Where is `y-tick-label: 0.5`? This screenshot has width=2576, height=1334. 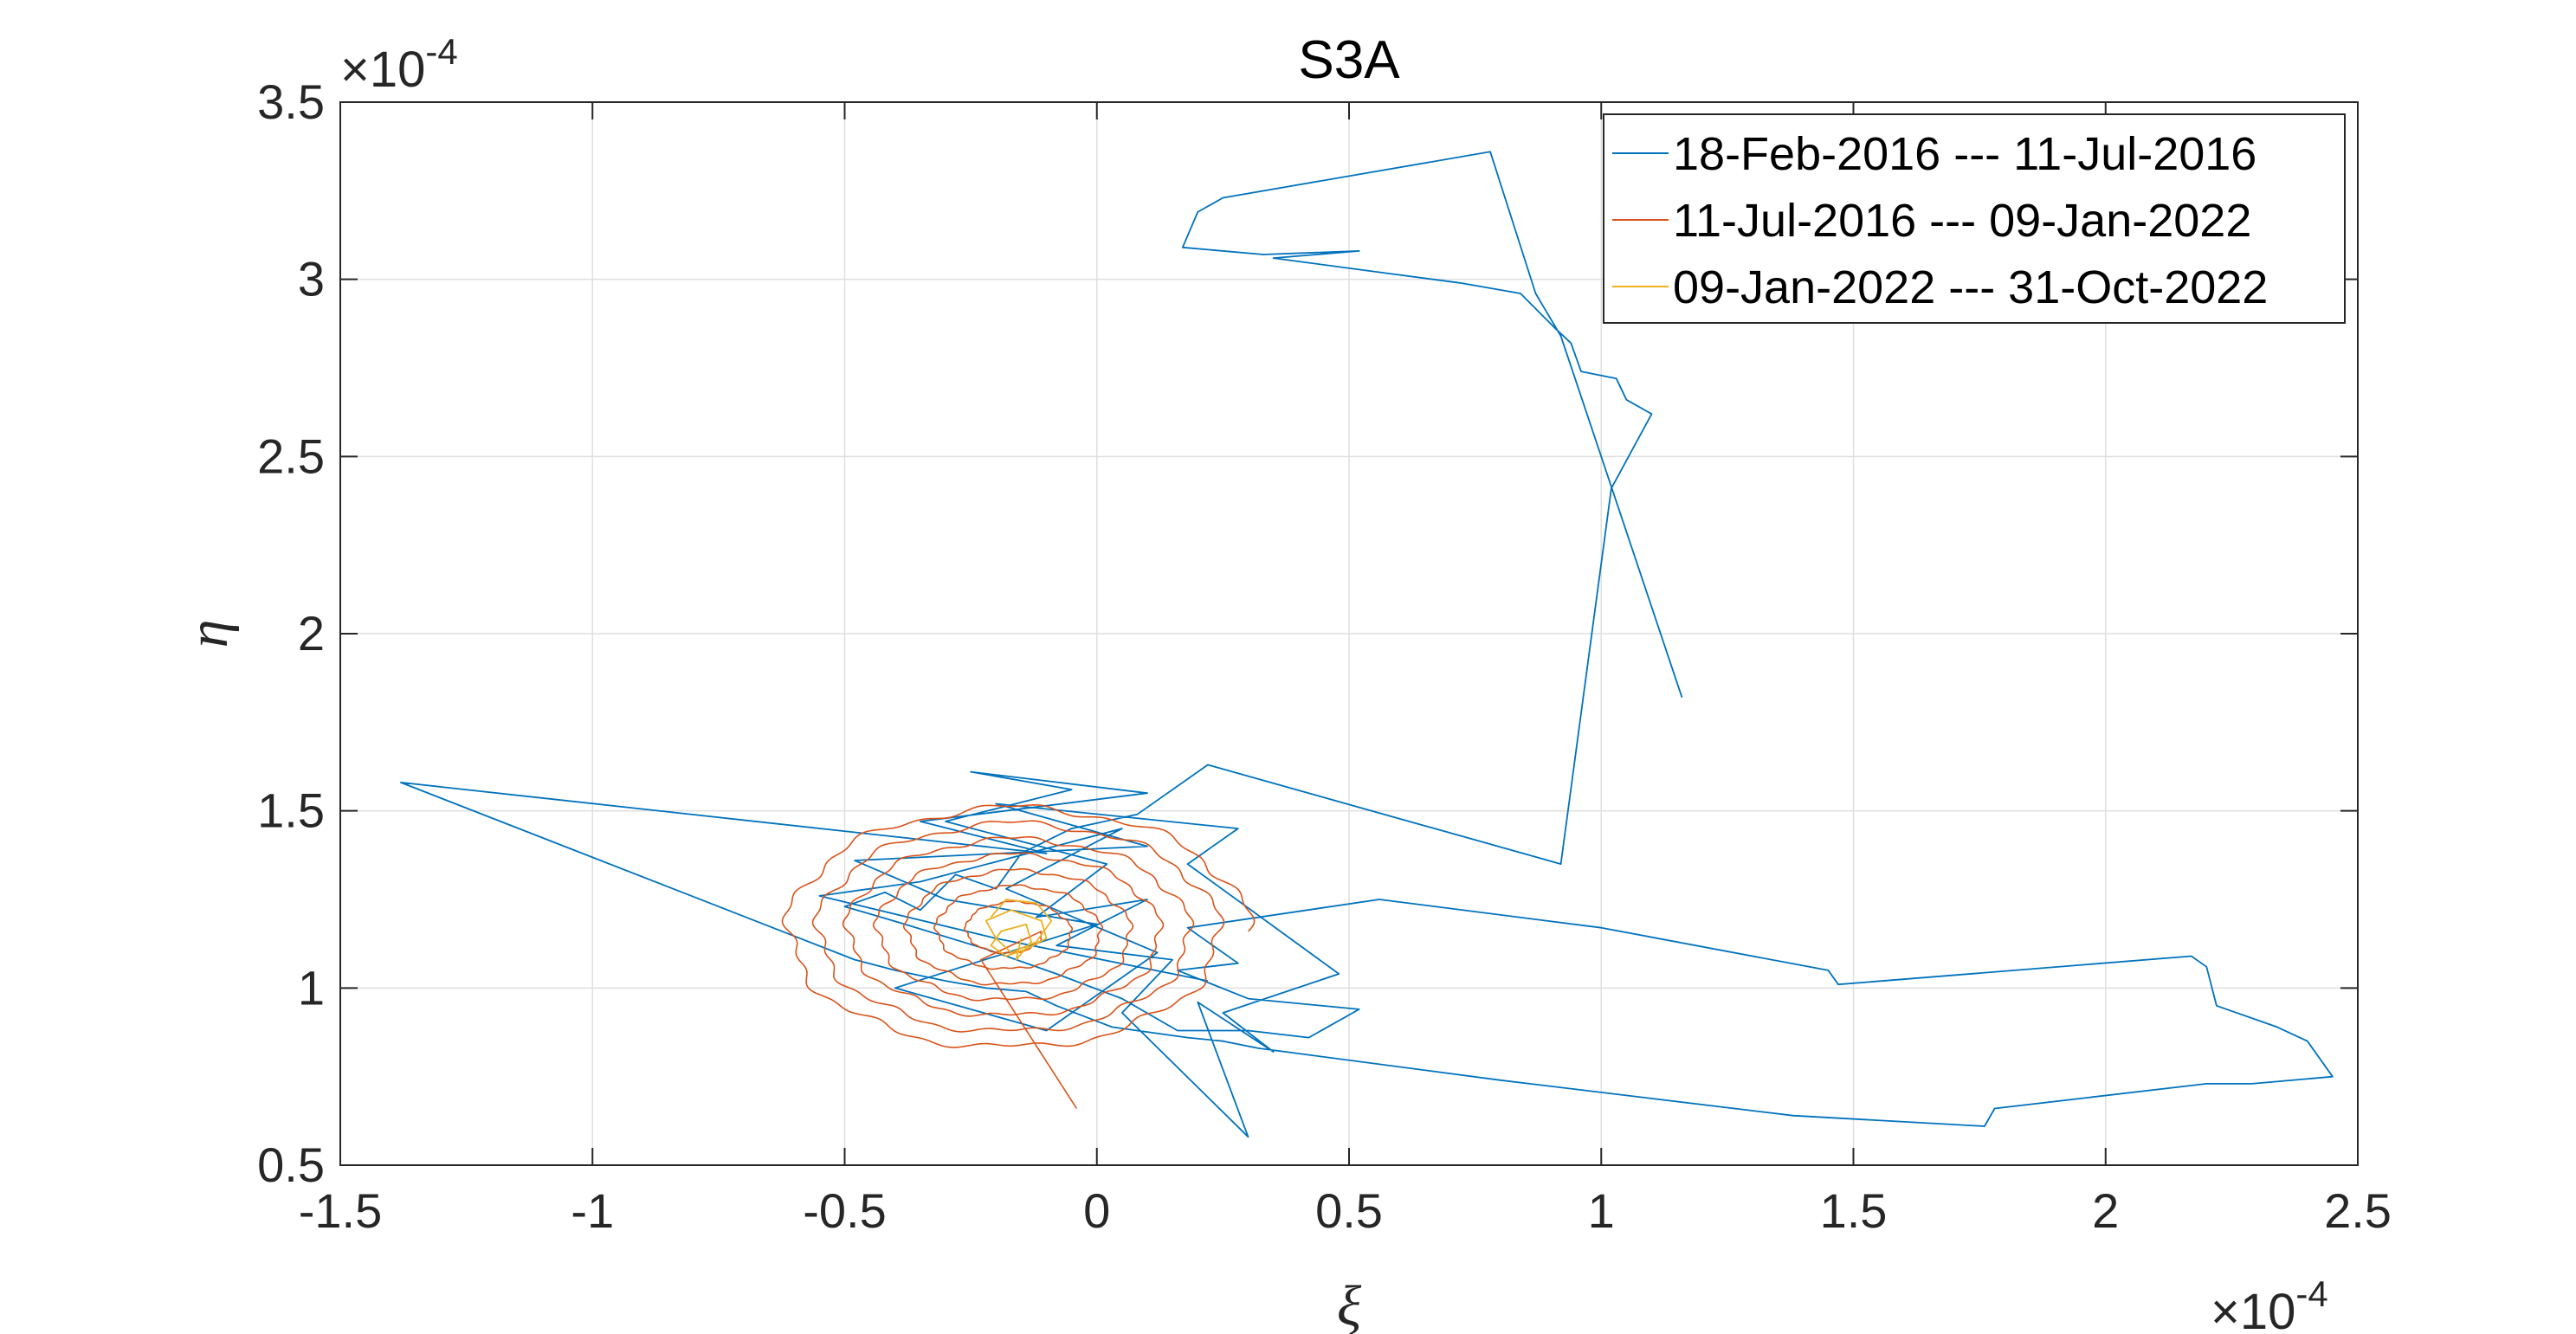 y-tick-label: 0.5 is located at coordinates (291, 1164).